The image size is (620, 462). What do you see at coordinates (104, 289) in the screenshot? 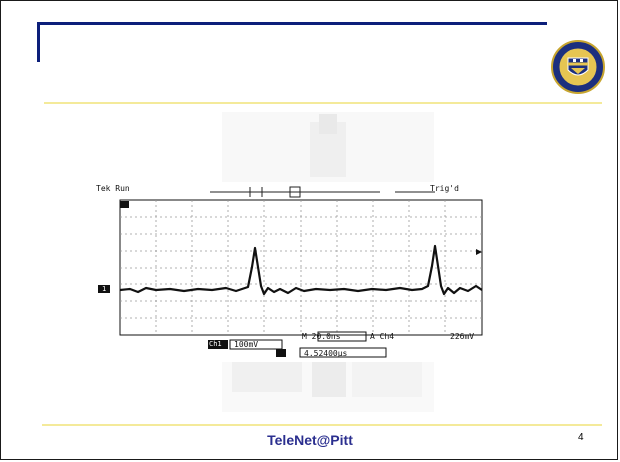
I see `ch1-ground-marker: 1` at bounding box center [104, 289].